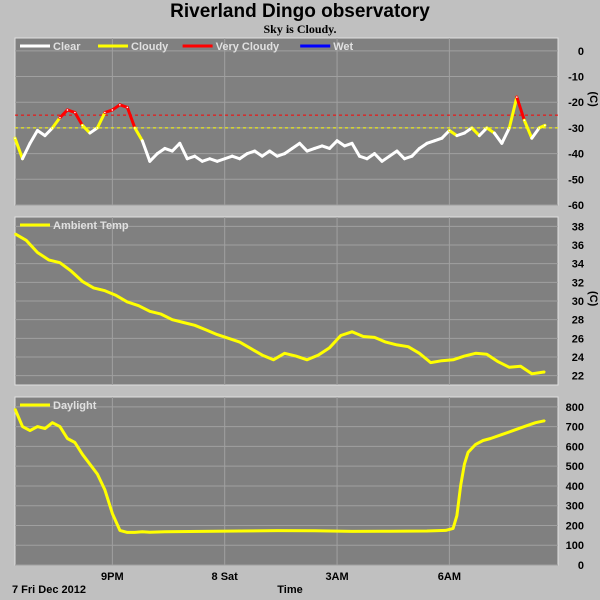  I want to click on x-tick-label: 9PM, so click(112, 577).